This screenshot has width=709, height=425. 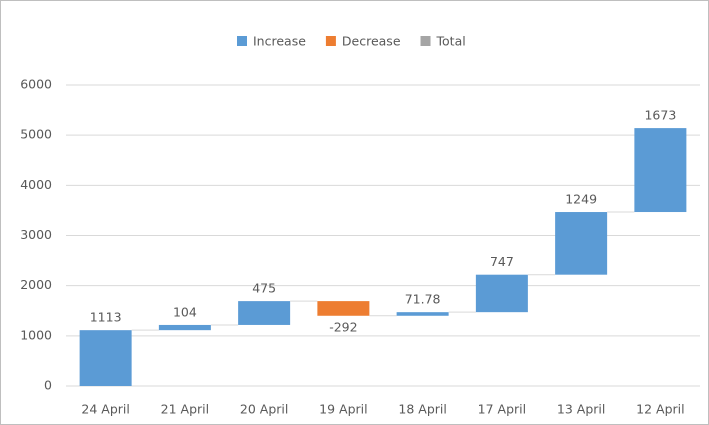 I want to click on x-tick-label: 21 April, so click(x=185, y=409).